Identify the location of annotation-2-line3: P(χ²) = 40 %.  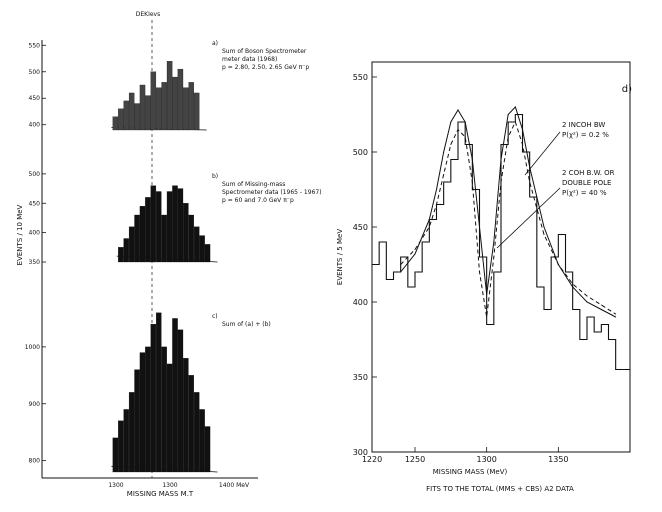
(584, 193).